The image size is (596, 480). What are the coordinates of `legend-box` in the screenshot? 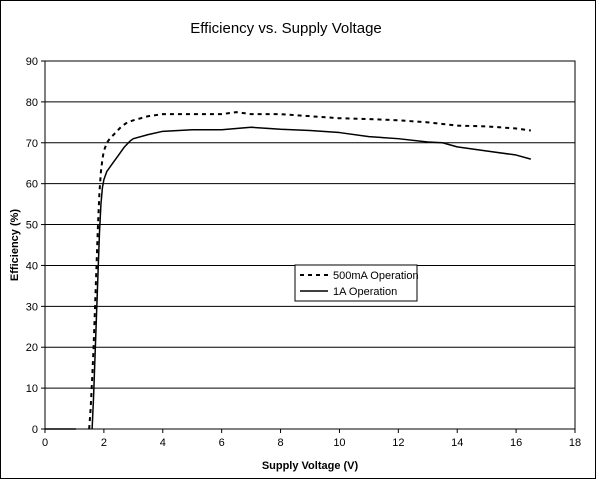 It's located at (356, 283).